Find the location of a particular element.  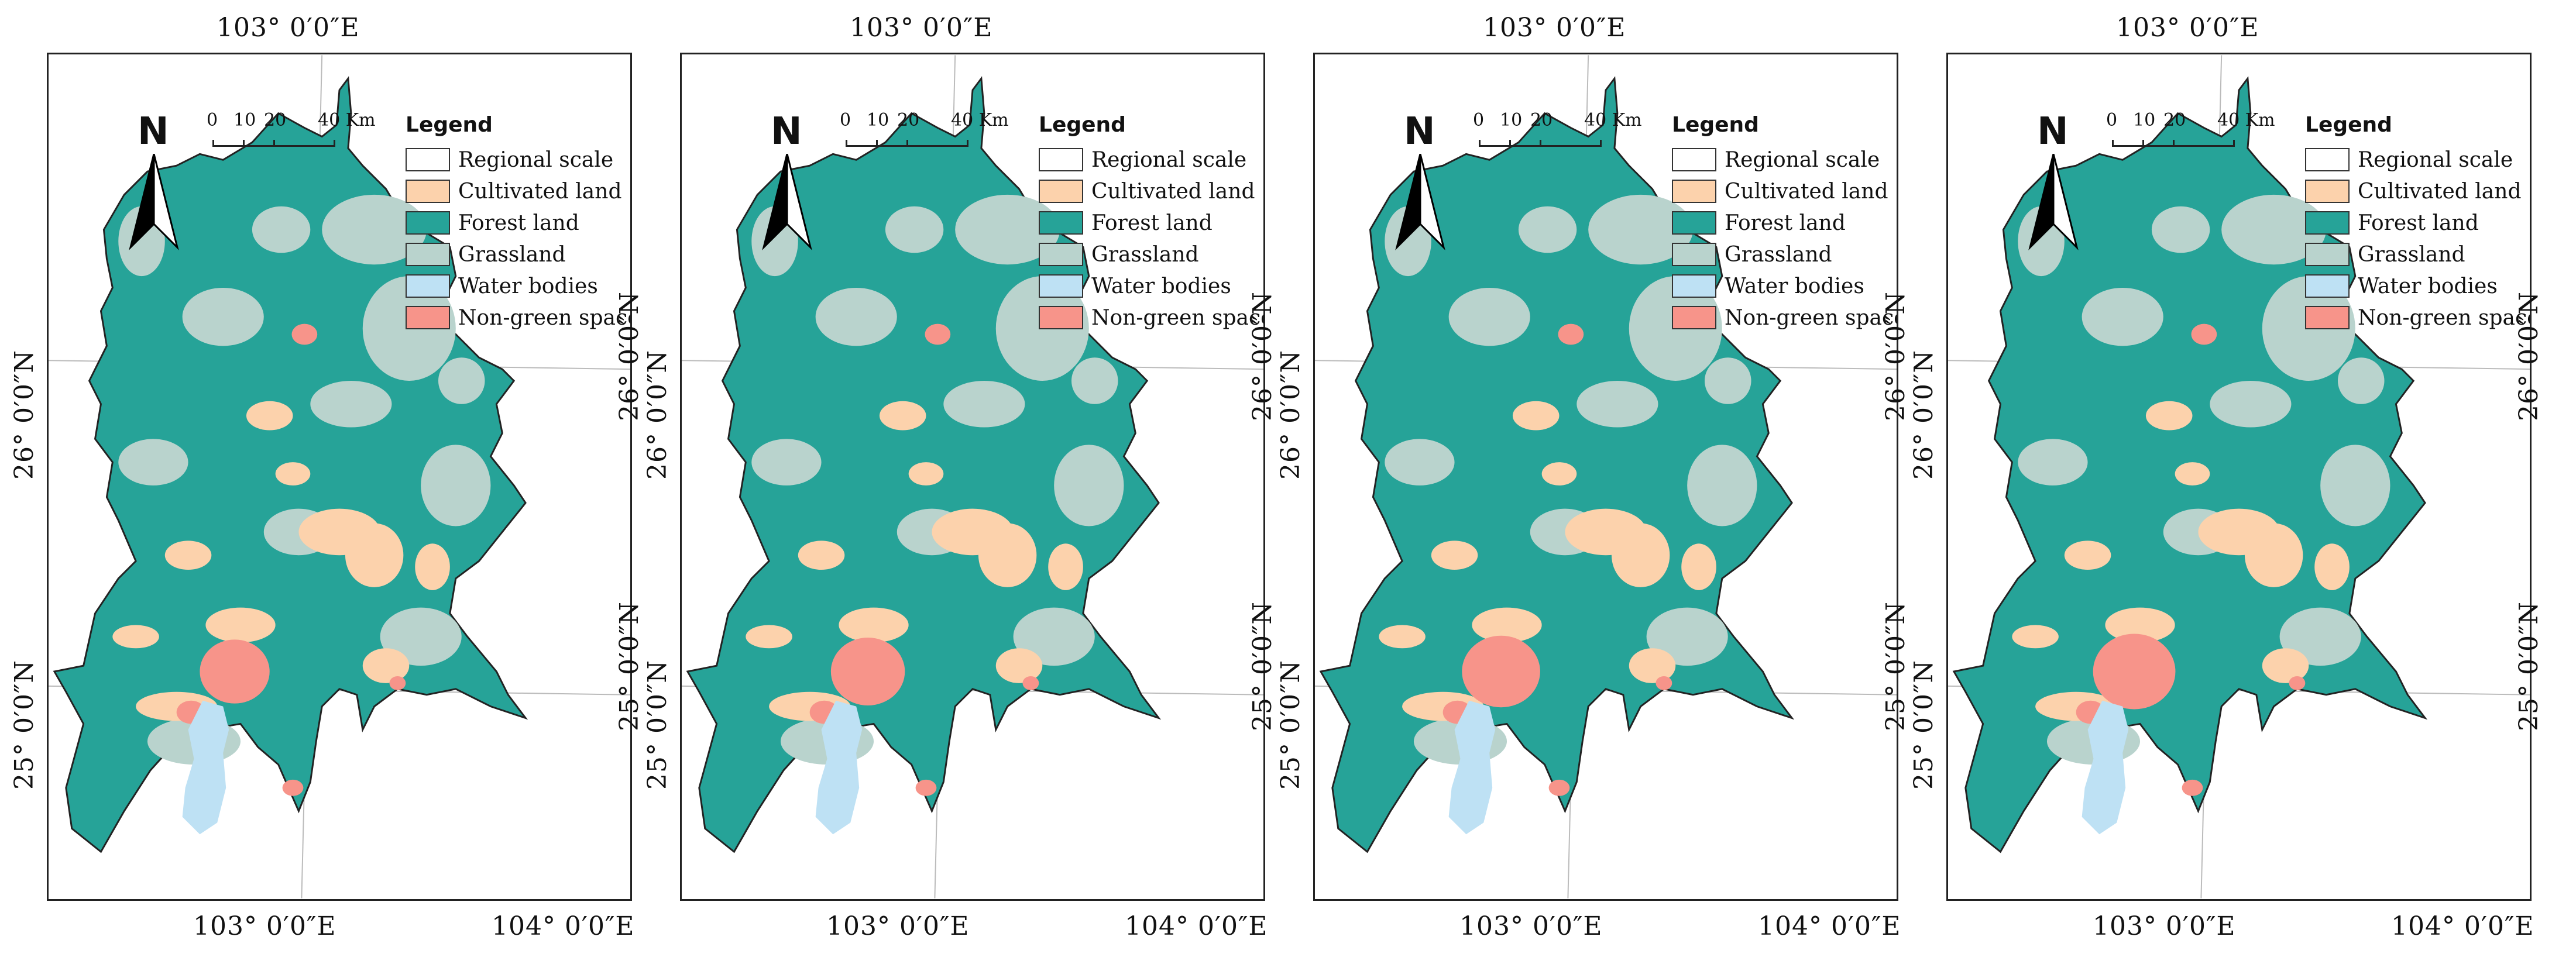

scale-tick-label: 20 is located at coordinates (908, 120).